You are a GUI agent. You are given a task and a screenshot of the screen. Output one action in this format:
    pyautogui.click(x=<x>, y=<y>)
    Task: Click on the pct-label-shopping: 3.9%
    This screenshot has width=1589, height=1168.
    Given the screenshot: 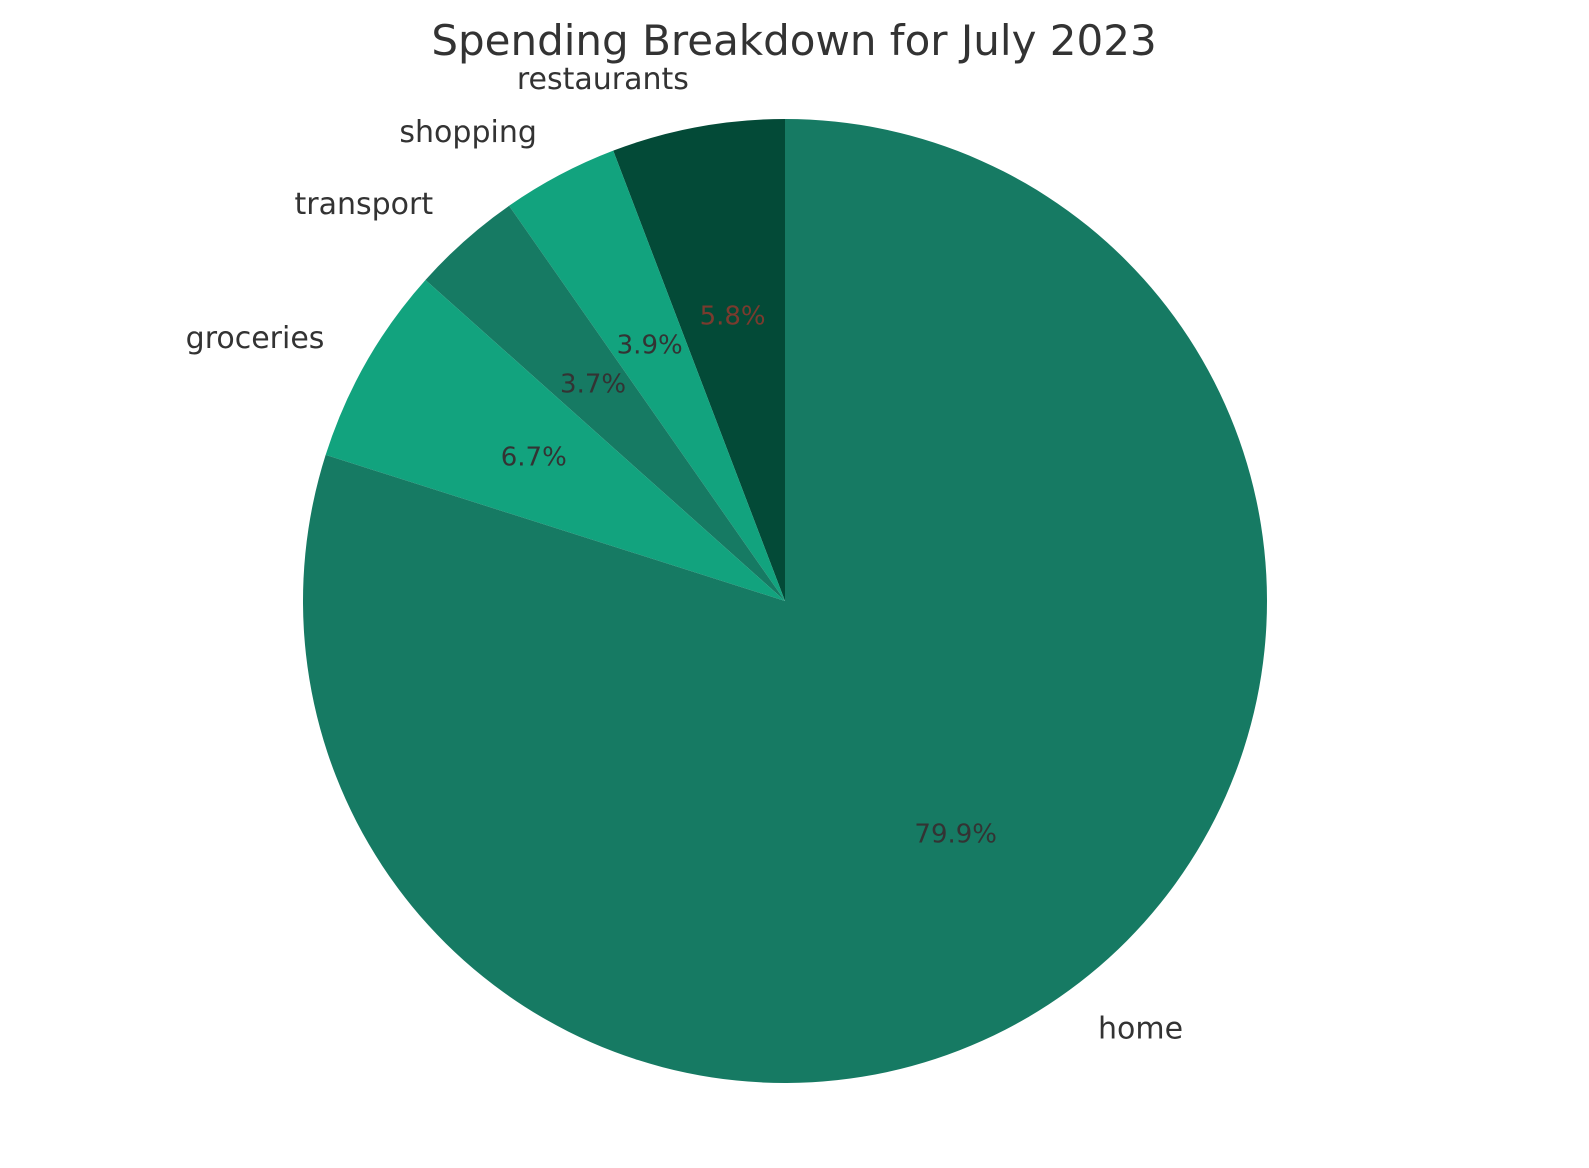 What is the action you would take?
    pyautogui.click(x=650, y=345)
    